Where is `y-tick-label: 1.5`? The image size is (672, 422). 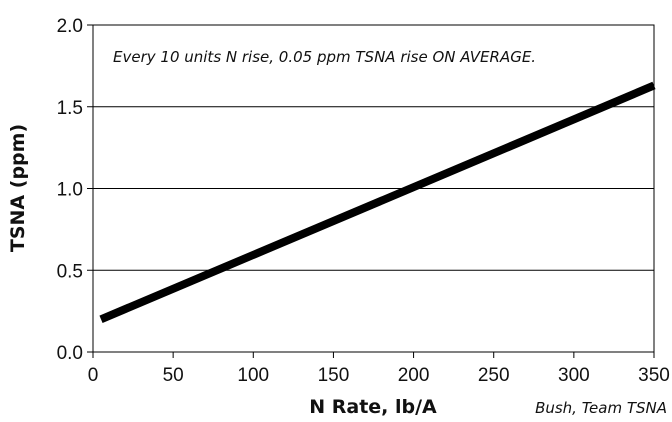 y-tick-label: 1.5 is located at coordinates (70, 108).